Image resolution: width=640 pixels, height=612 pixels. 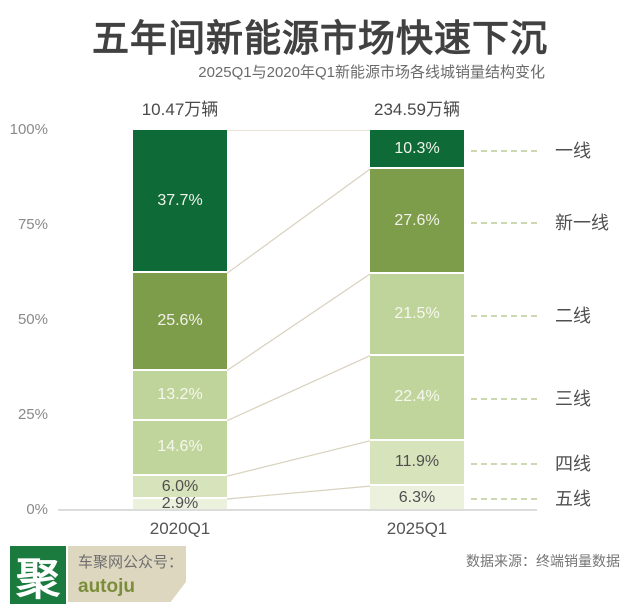 I want to click on segment-value-label: 2.9%, so click(x=180, y=504).